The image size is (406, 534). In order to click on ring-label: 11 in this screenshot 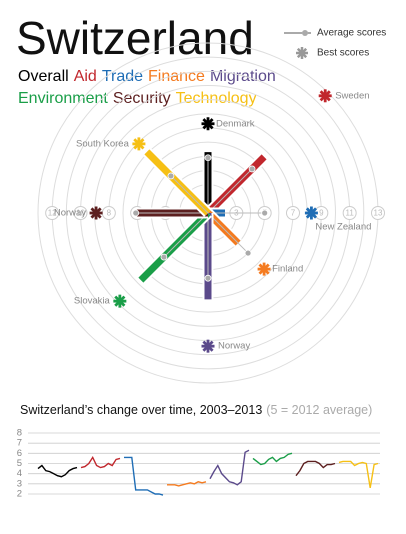, I will do `click(350, 213)`.